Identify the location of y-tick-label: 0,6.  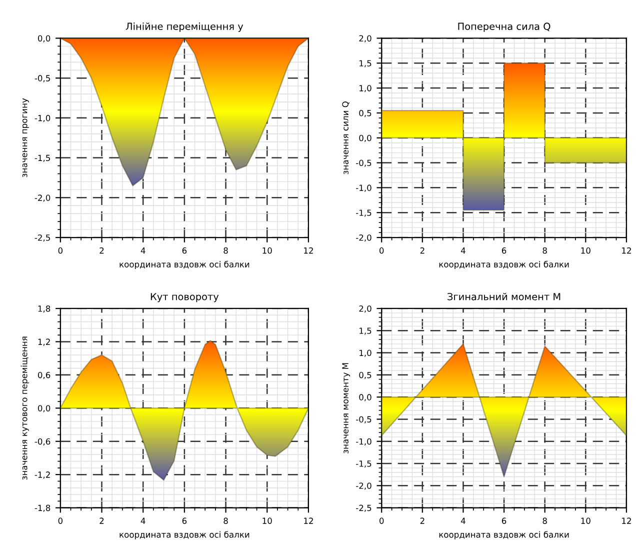
(44, 376).